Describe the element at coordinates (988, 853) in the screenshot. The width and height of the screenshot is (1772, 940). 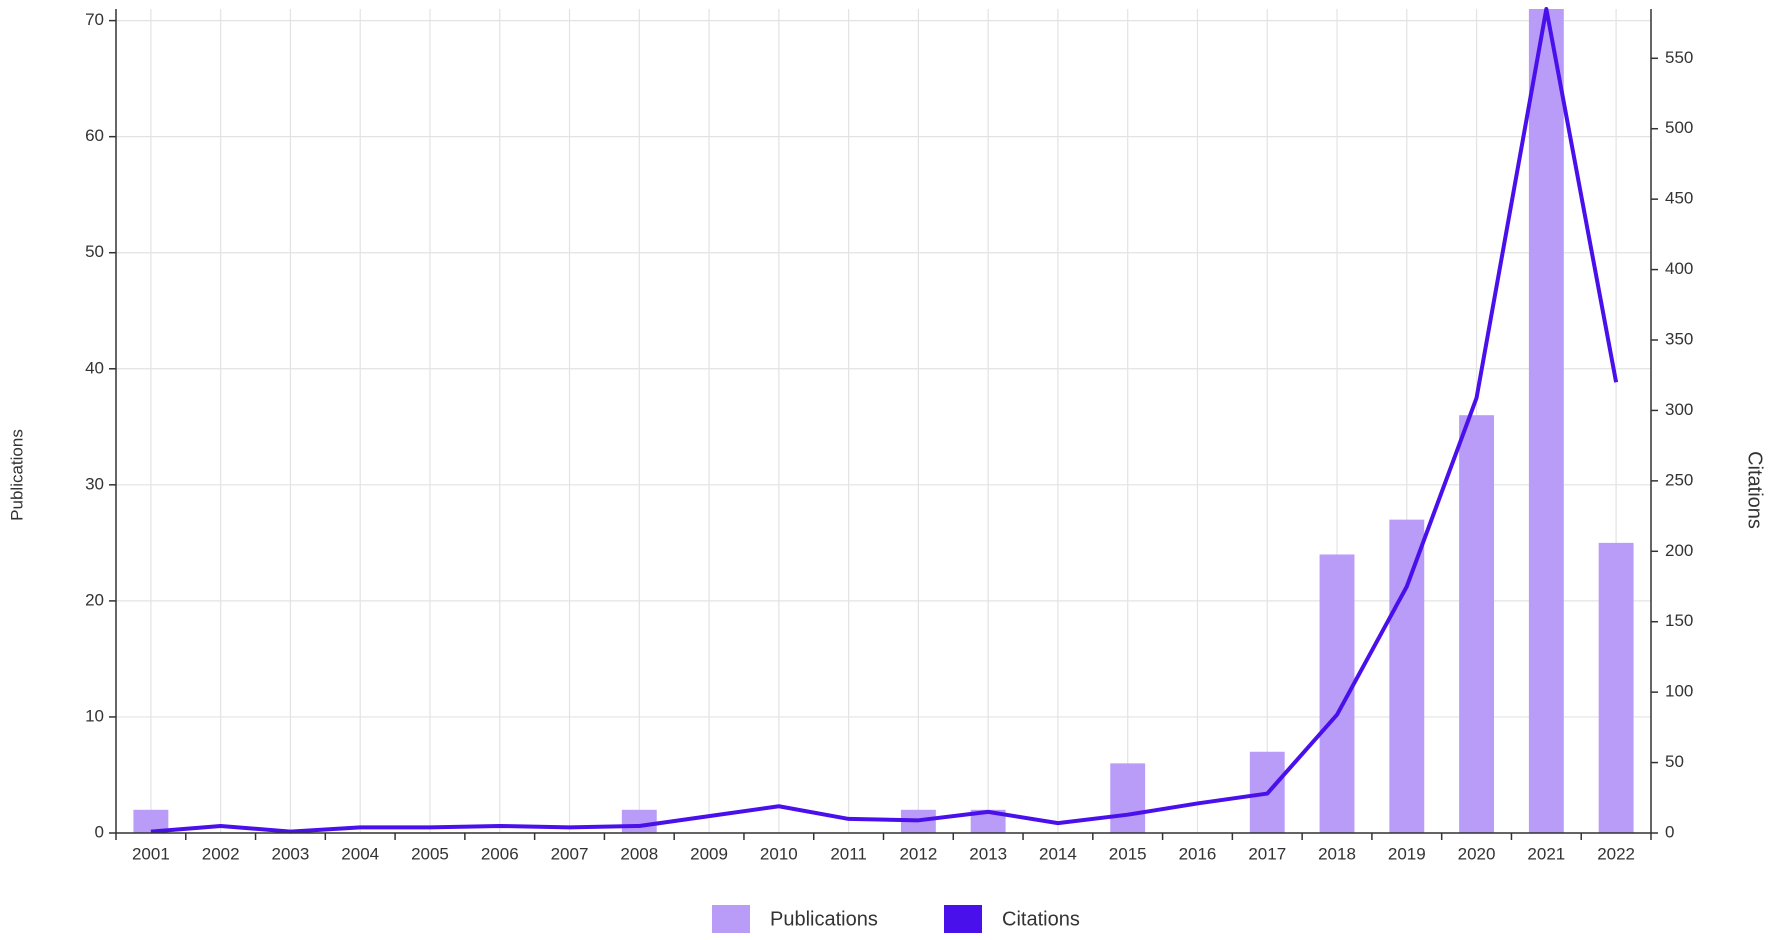
I see `x-tick-label: 2013` at that location.